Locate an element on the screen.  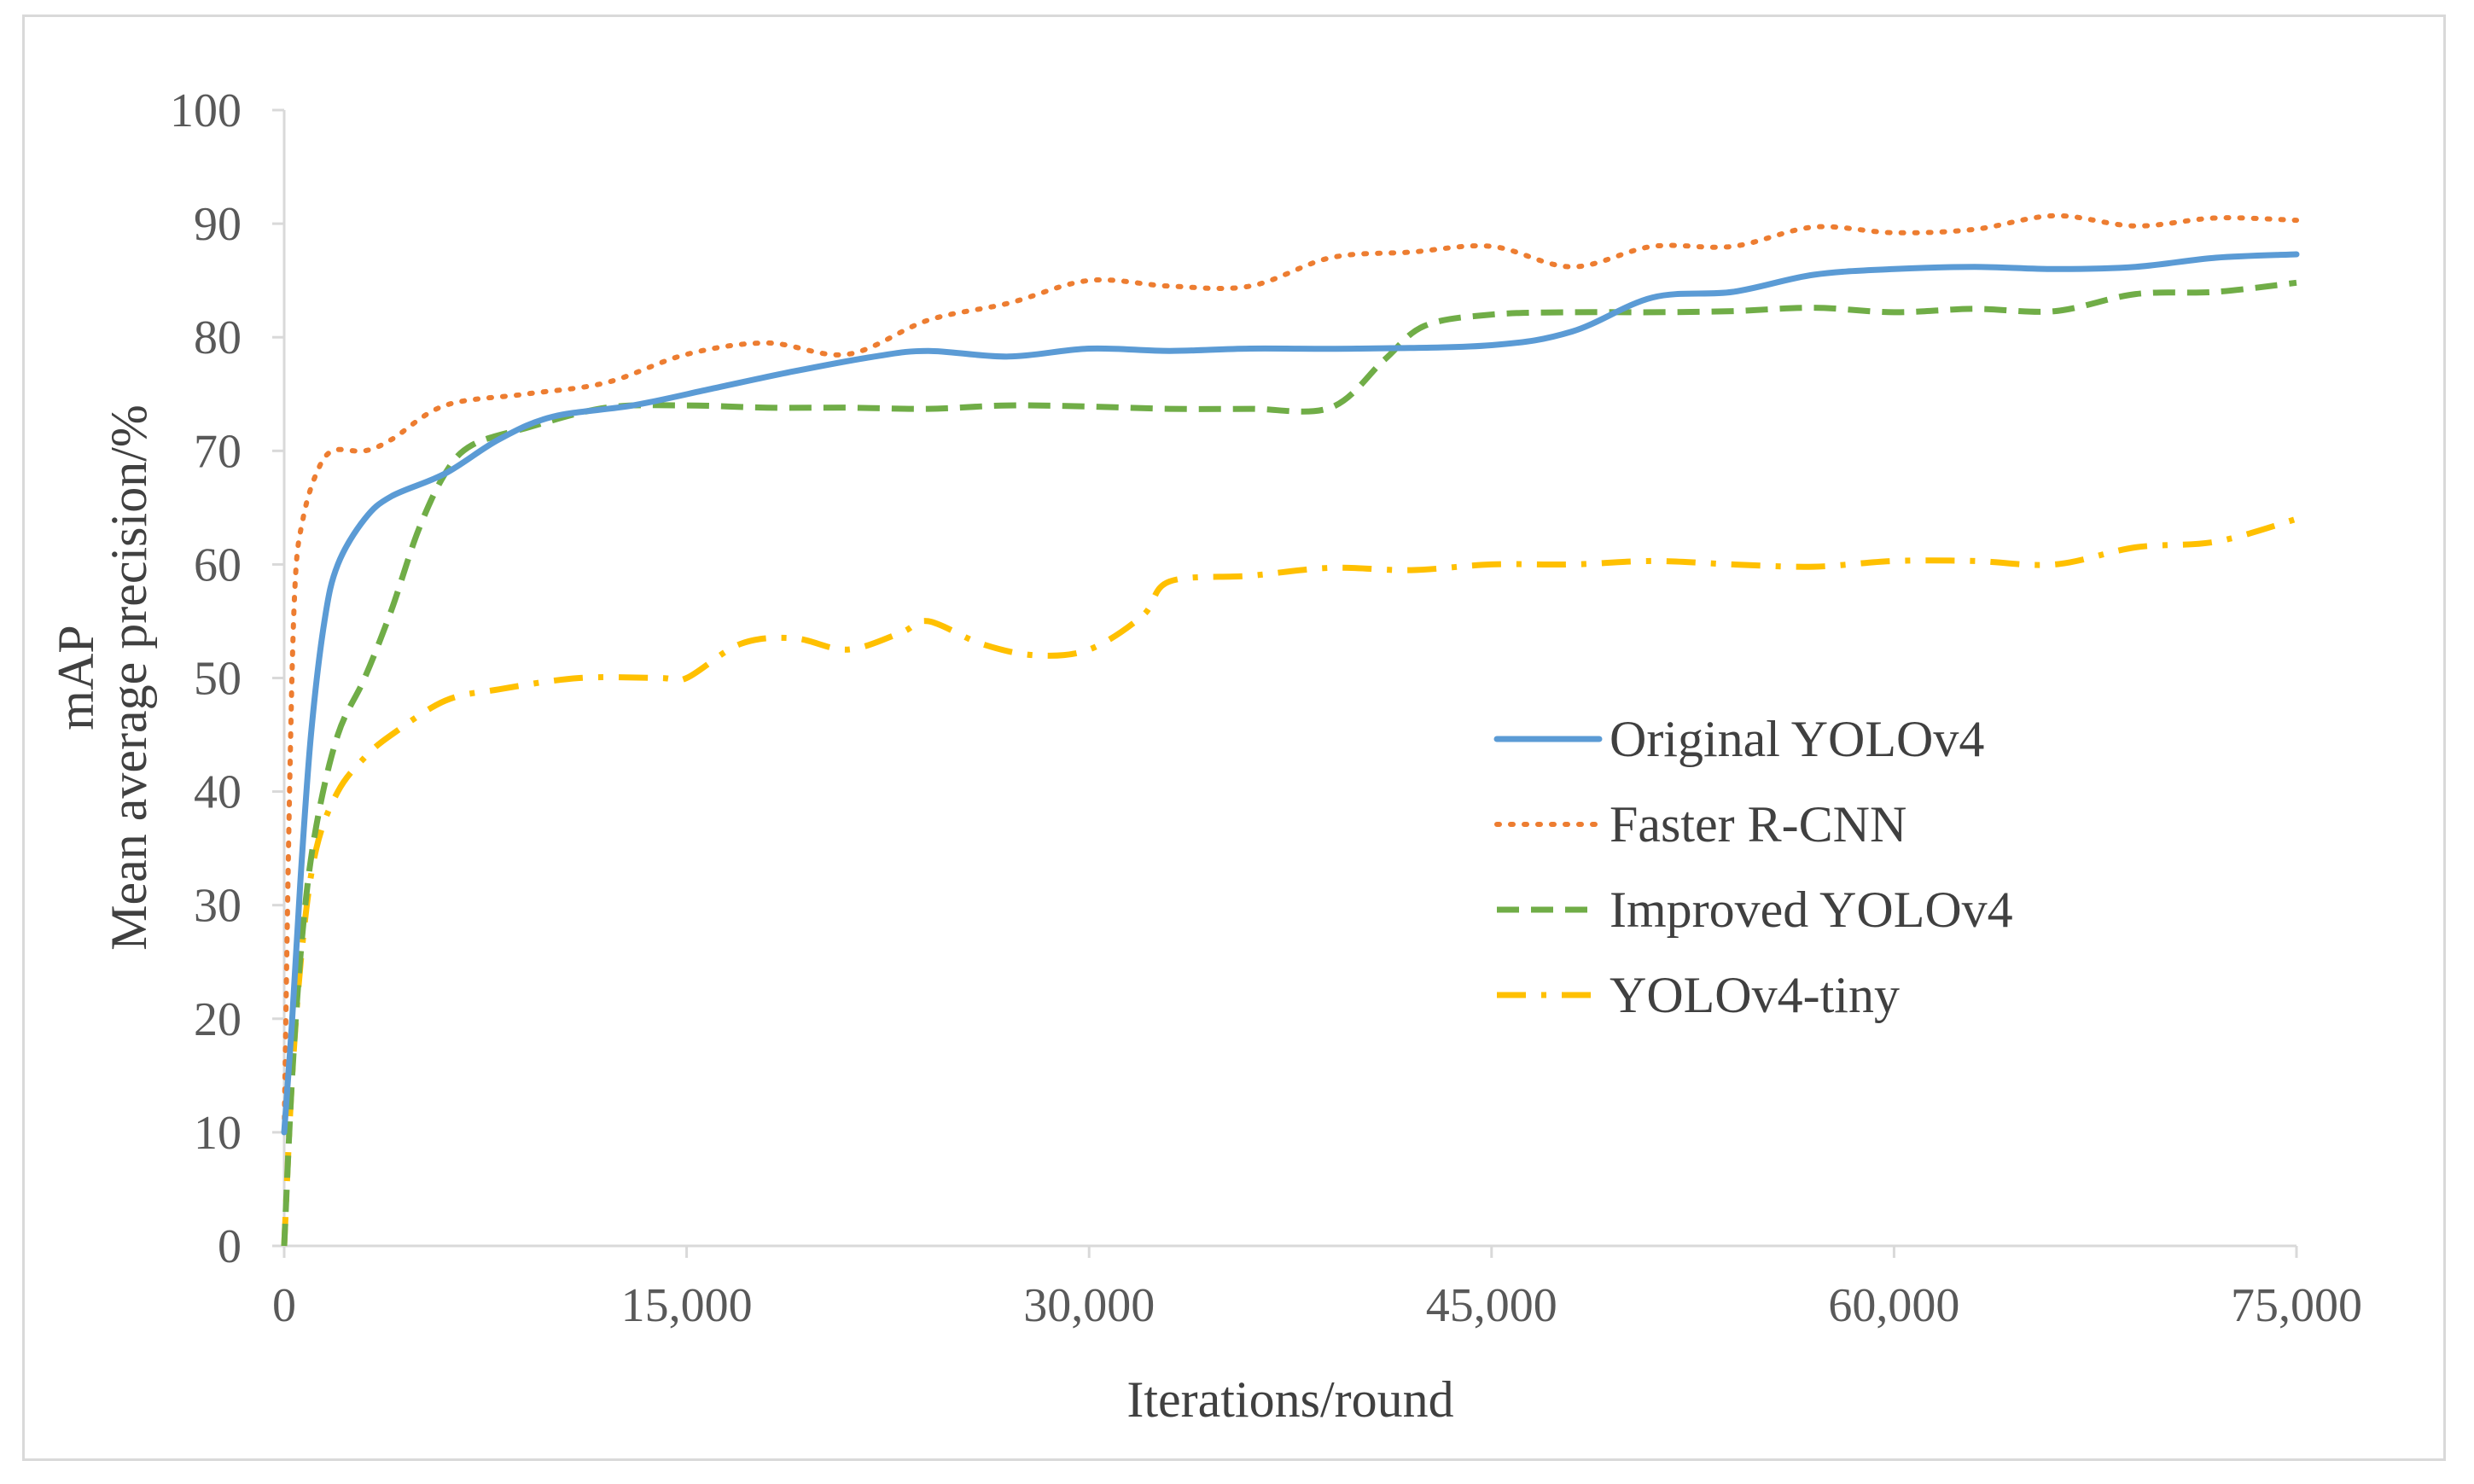
x-tick-label: 45,000 is located at coordinates (1491, 1306).